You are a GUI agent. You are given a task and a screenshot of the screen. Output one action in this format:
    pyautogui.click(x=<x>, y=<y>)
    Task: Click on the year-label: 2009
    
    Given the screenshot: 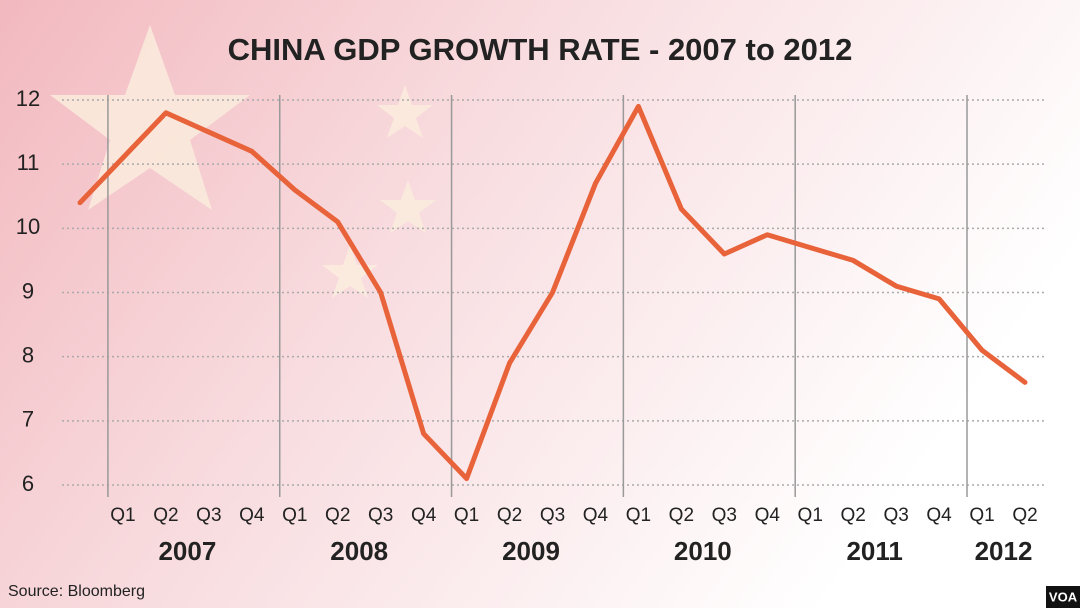 What is the action you would take?
    pyautogui.click(x=531, y=551)
    